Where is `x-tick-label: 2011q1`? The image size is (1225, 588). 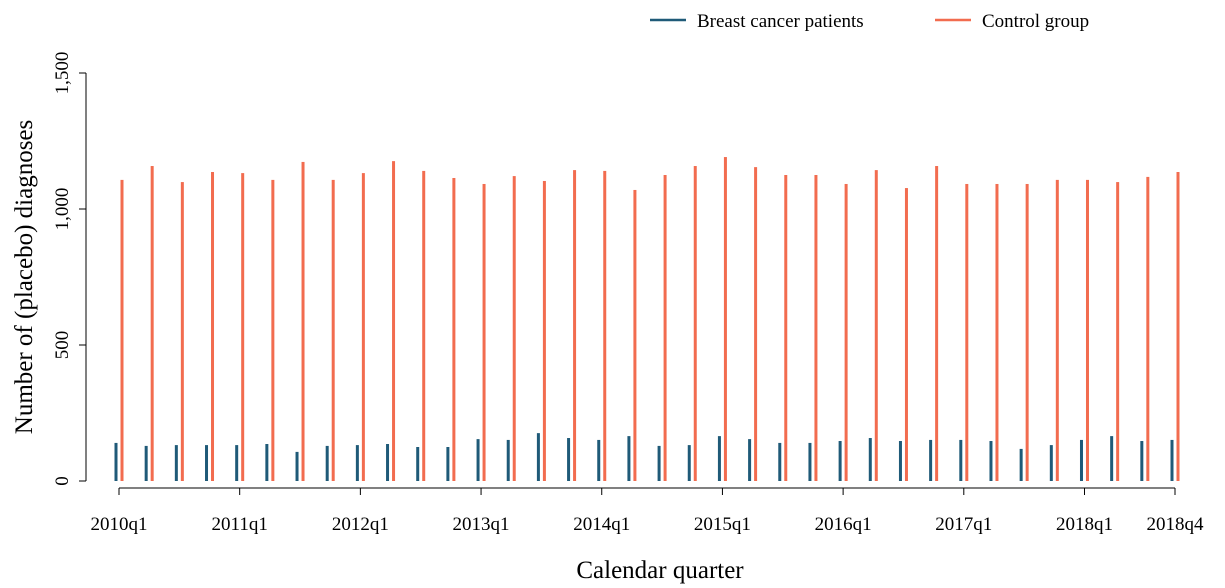 x-tick-label: 2011q1 is located at coordinates (240, 524).